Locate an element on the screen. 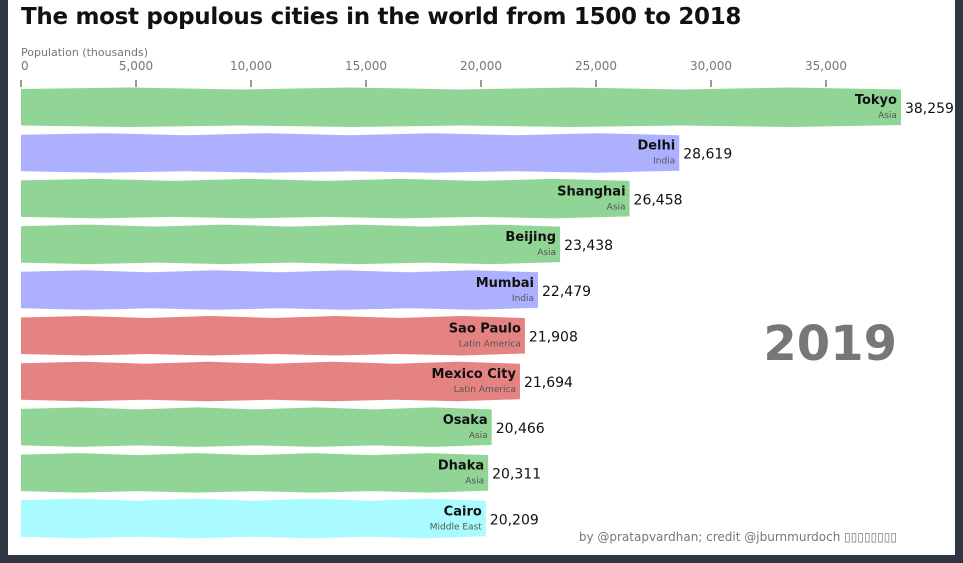  x-tick-label: 10,000 is located at coordinates (251, 66).